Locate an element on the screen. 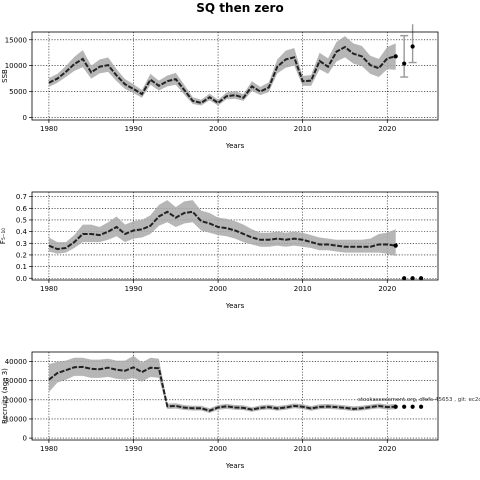  y-tick-label: 0.6 is located at coordinates (22, 209).